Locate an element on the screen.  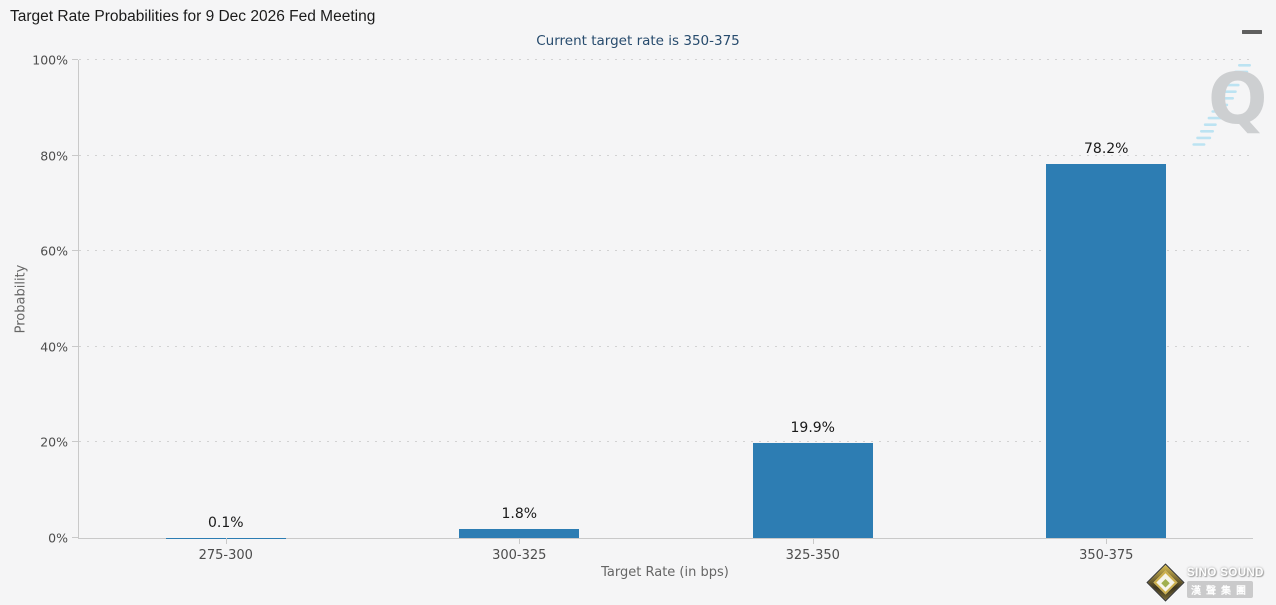
x-tick-label: 275-300 is located at coordinates (225, 555).